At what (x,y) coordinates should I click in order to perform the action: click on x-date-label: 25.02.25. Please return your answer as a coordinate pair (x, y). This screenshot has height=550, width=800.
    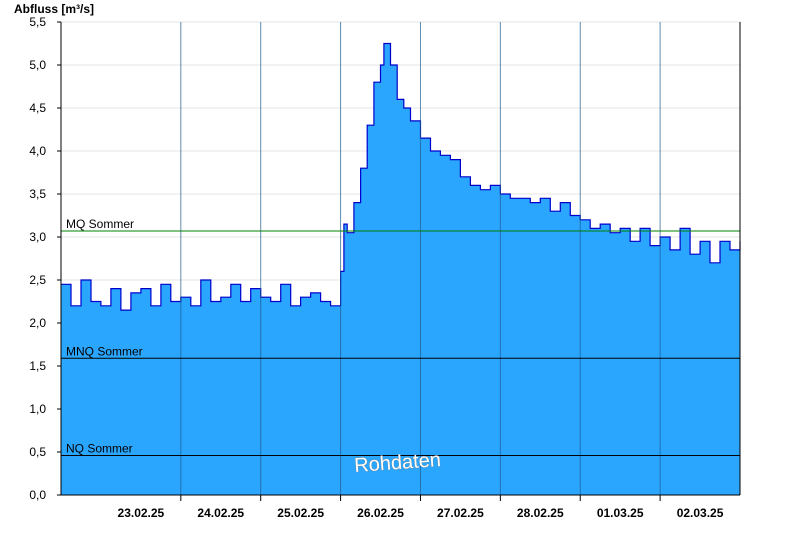
    Looking at the image, I should click on (300, 513).